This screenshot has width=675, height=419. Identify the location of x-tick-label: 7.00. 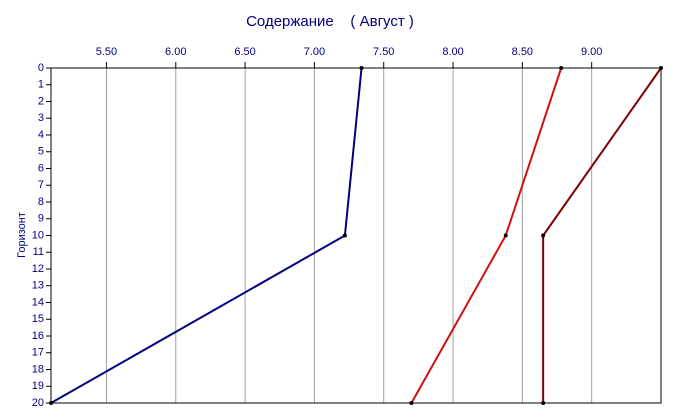
(314, 52).